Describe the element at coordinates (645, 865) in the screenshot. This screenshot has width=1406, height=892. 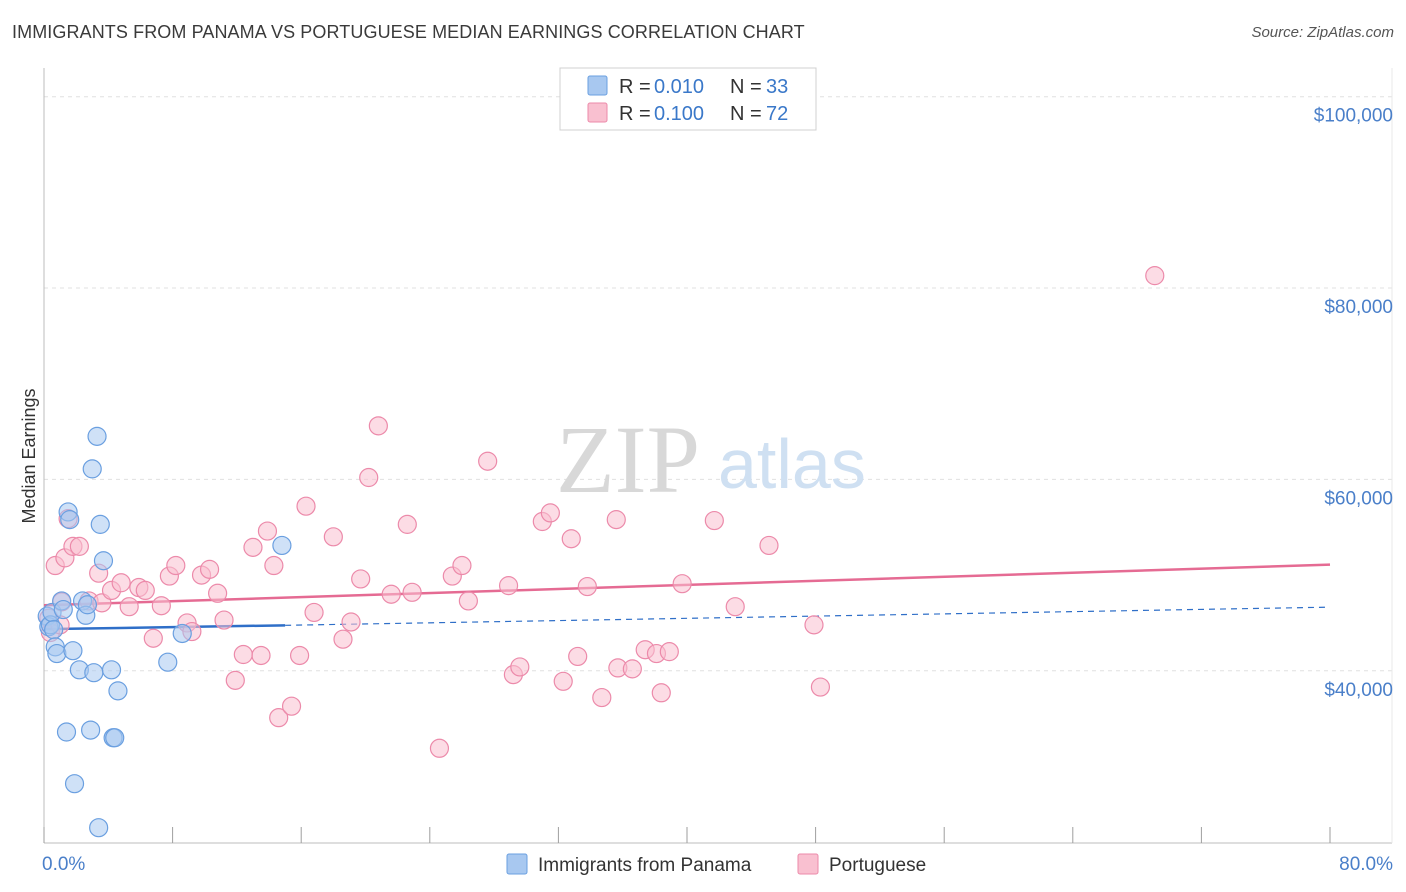
I see `series-legend-label-panama: Immigrants from Panama` at that location.